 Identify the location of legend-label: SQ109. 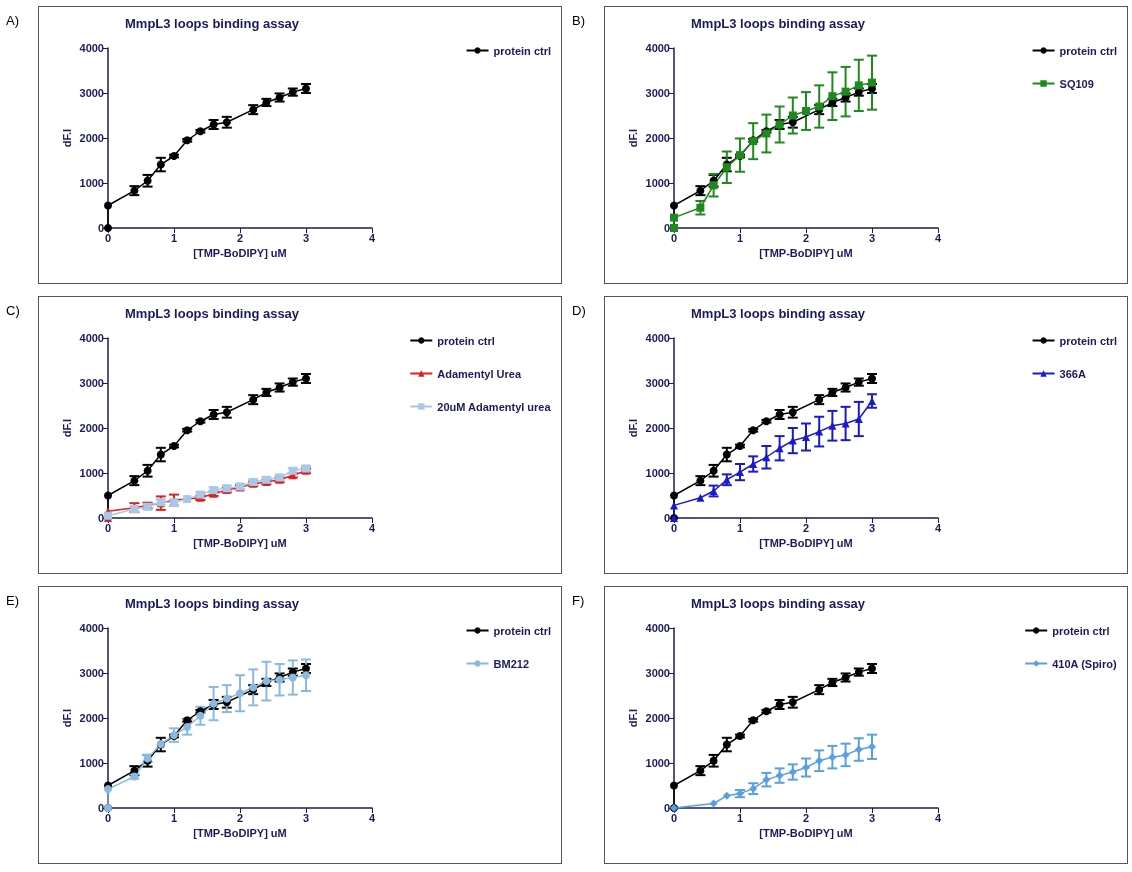
(1076, 83).